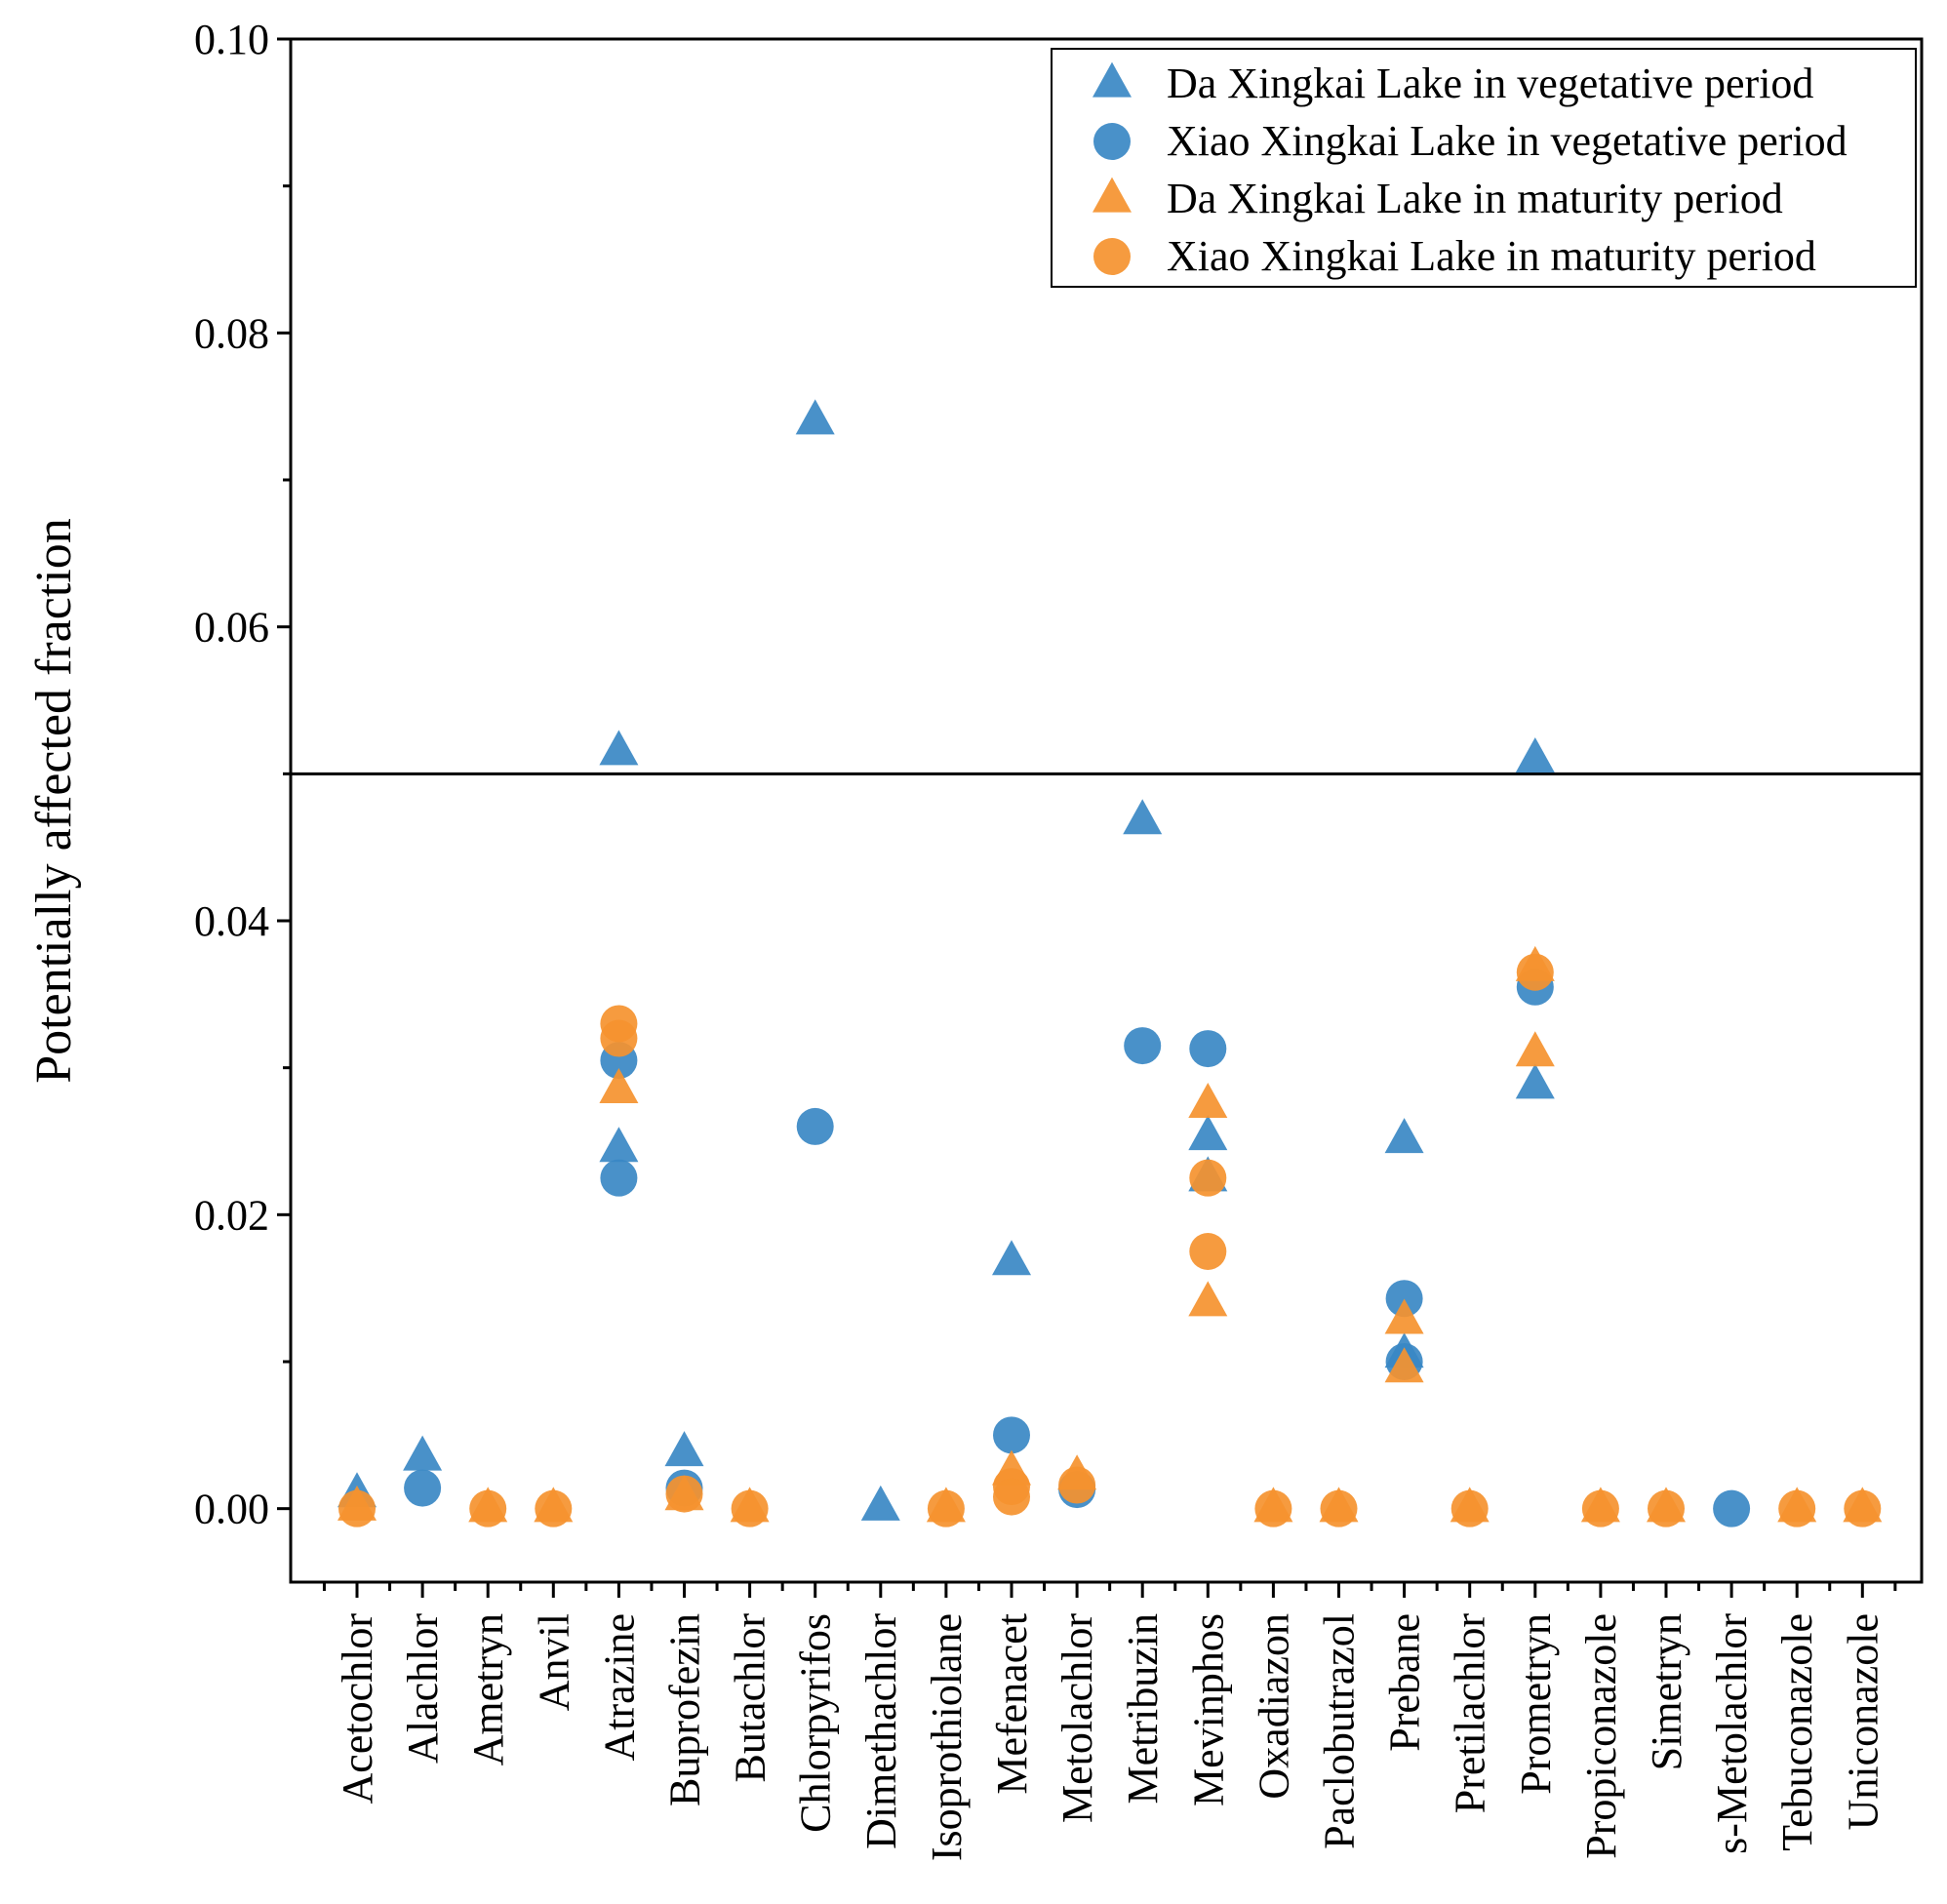  I want to click on x-tick-label: Oxadiazon, so click(1273, 1706).